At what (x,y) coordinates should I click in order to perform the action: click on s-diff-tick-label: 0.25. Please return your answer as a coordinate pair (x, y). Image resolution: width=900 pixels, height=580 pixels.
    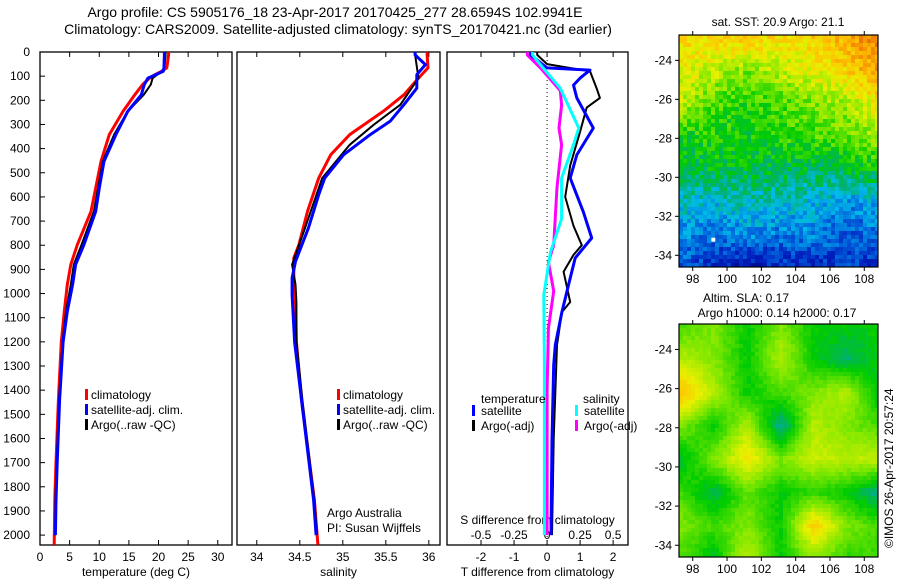
    Looking at the image, I should click on (580, 535).